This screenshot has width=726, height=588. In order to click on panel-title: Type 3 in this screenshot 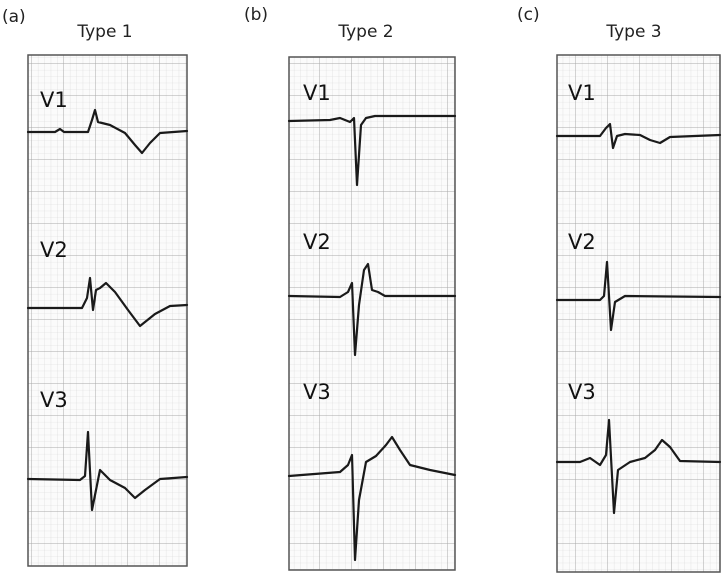, I will do `click(633, 32)`.